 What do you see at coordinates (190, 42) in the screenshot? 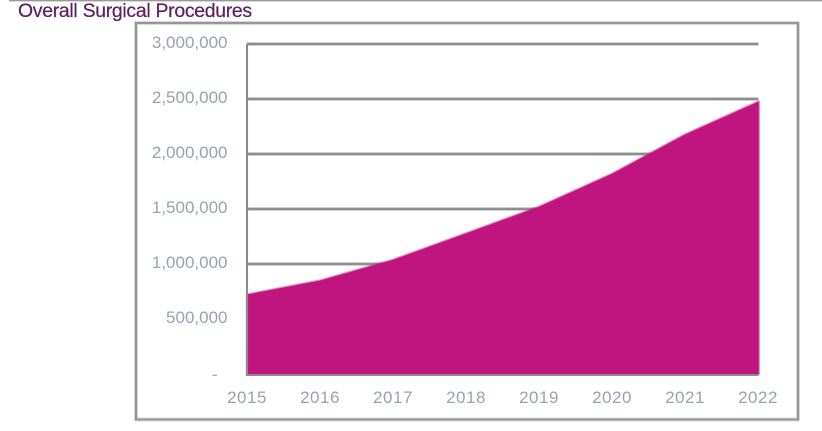
I see `svg-text: 3,000,000` at bounding box center [190, 42].